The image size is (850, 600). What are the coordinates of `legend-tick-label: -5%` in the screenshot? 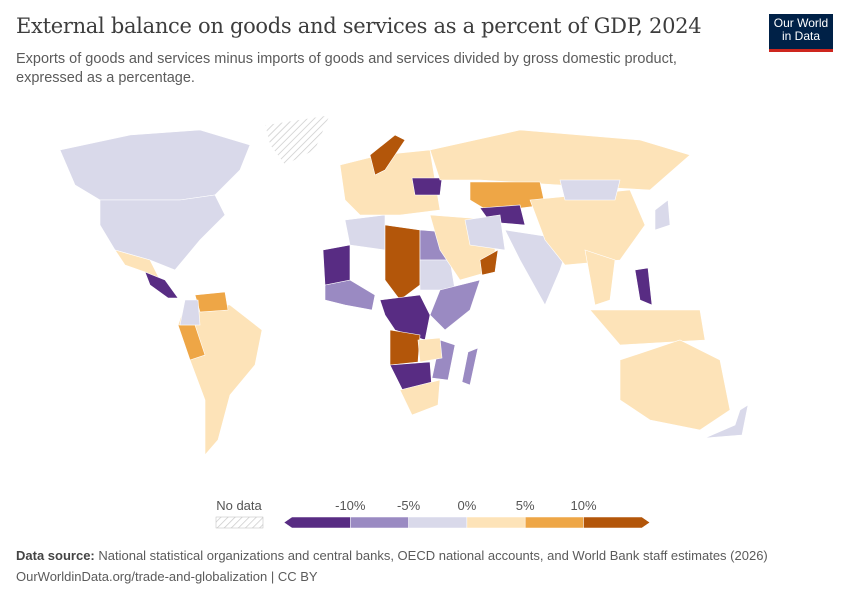 It's located at (409, 505).